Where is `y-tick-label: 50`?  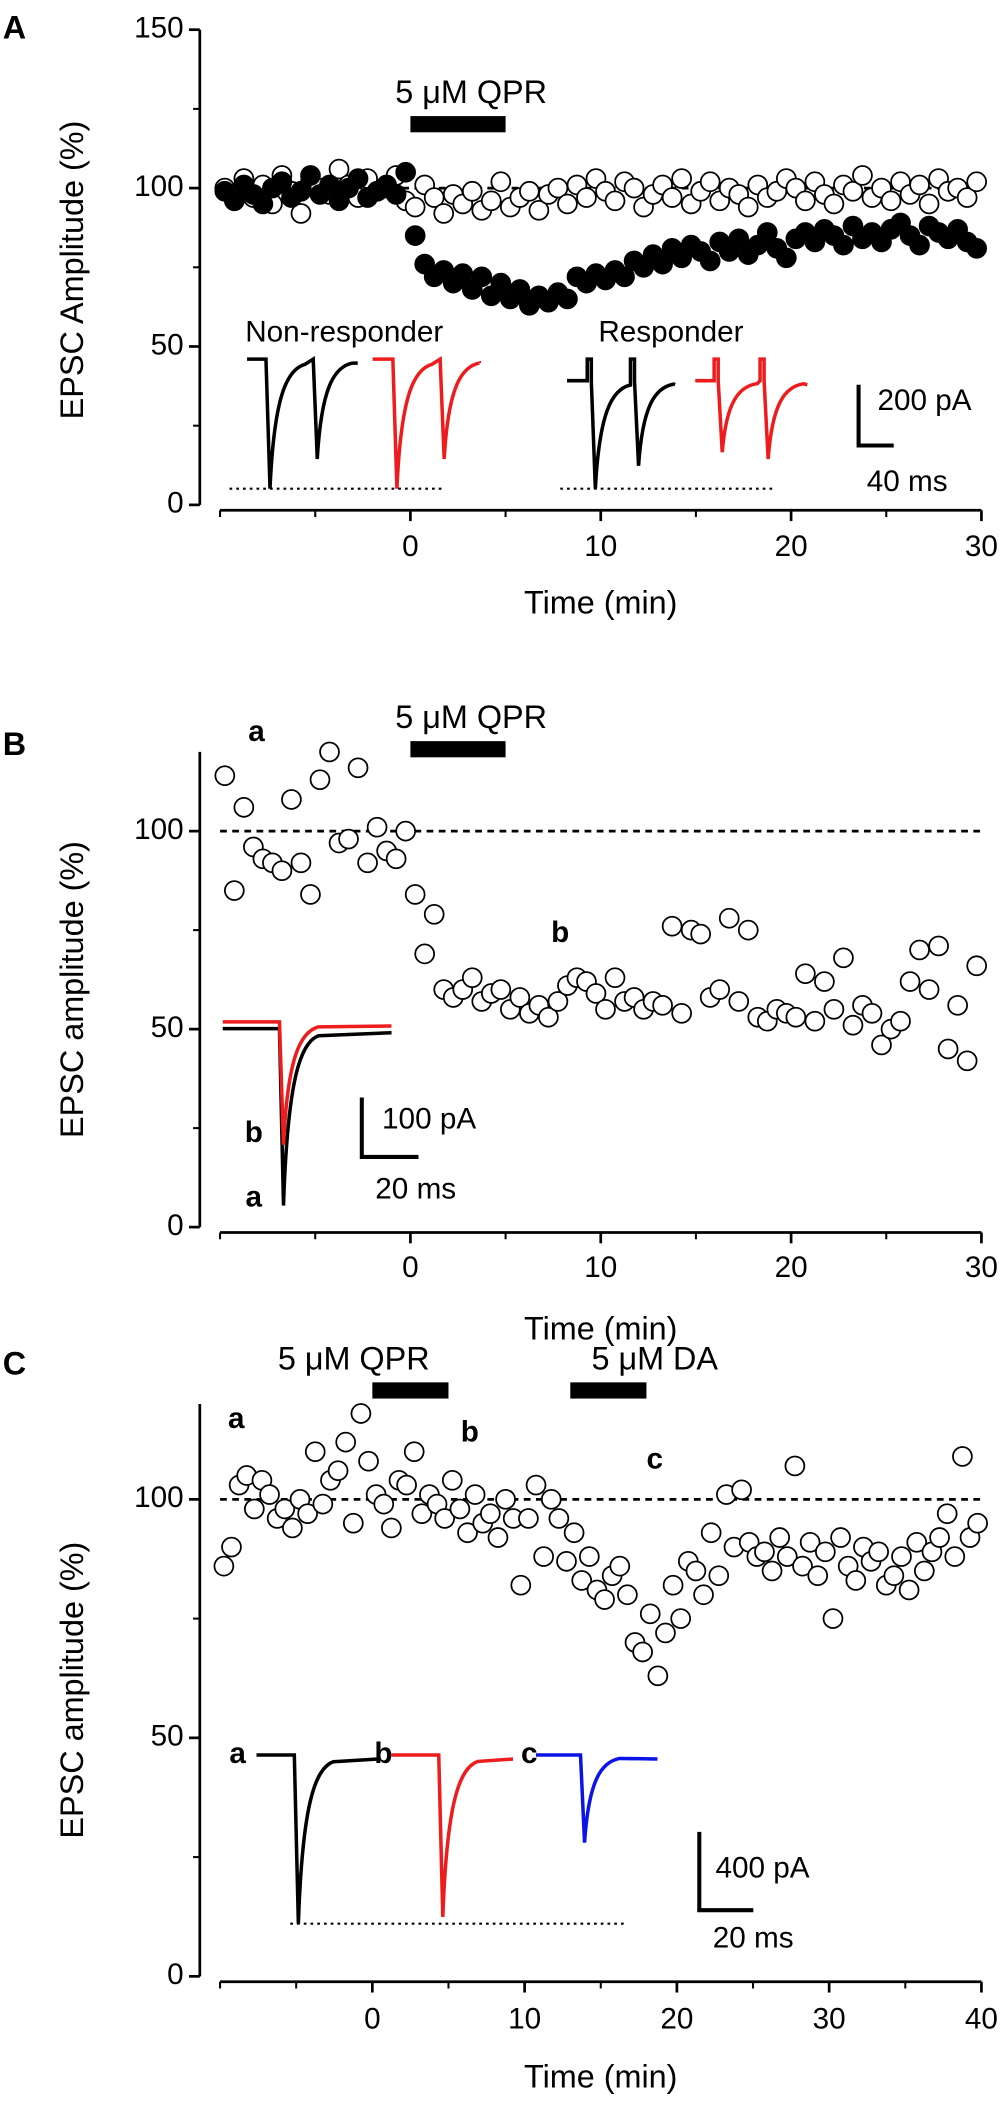 y-tick-label: 50 is located at coordinates (167, 1736).